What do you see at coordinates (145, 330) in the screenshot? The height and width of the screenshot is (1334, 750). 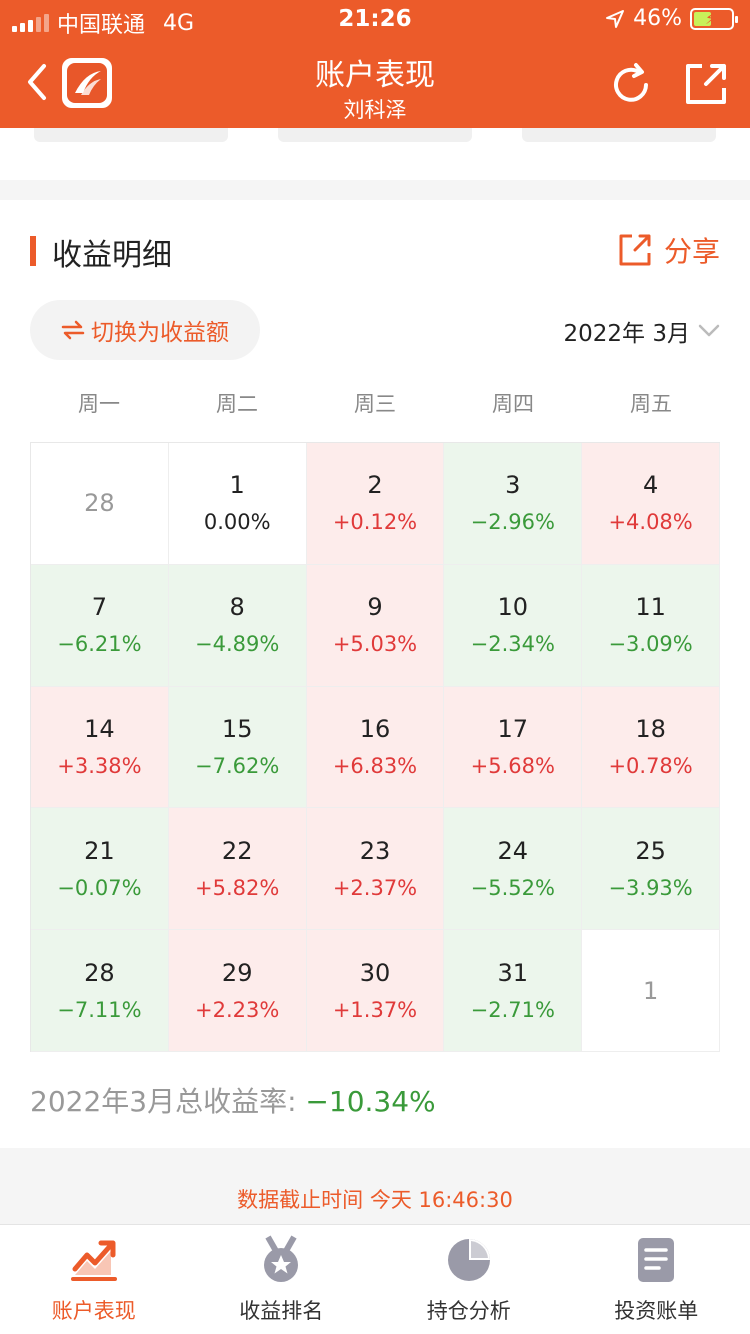 I see `switch-to-amount-button: 切换为收益额` at bounding box center [145, 330].